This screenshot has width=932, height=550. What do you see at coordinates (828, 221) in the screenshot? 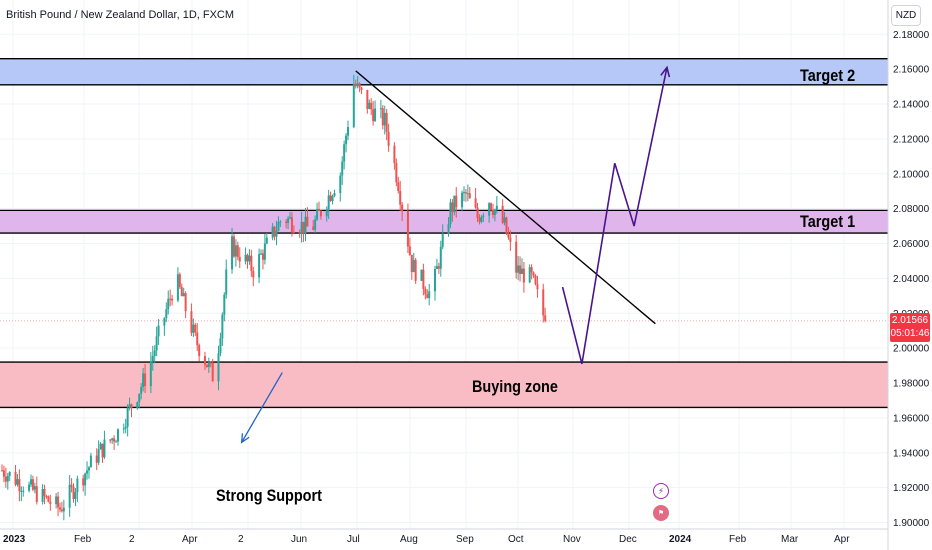
I see `target1-label: Target 1` at bounding box center [828, 221].